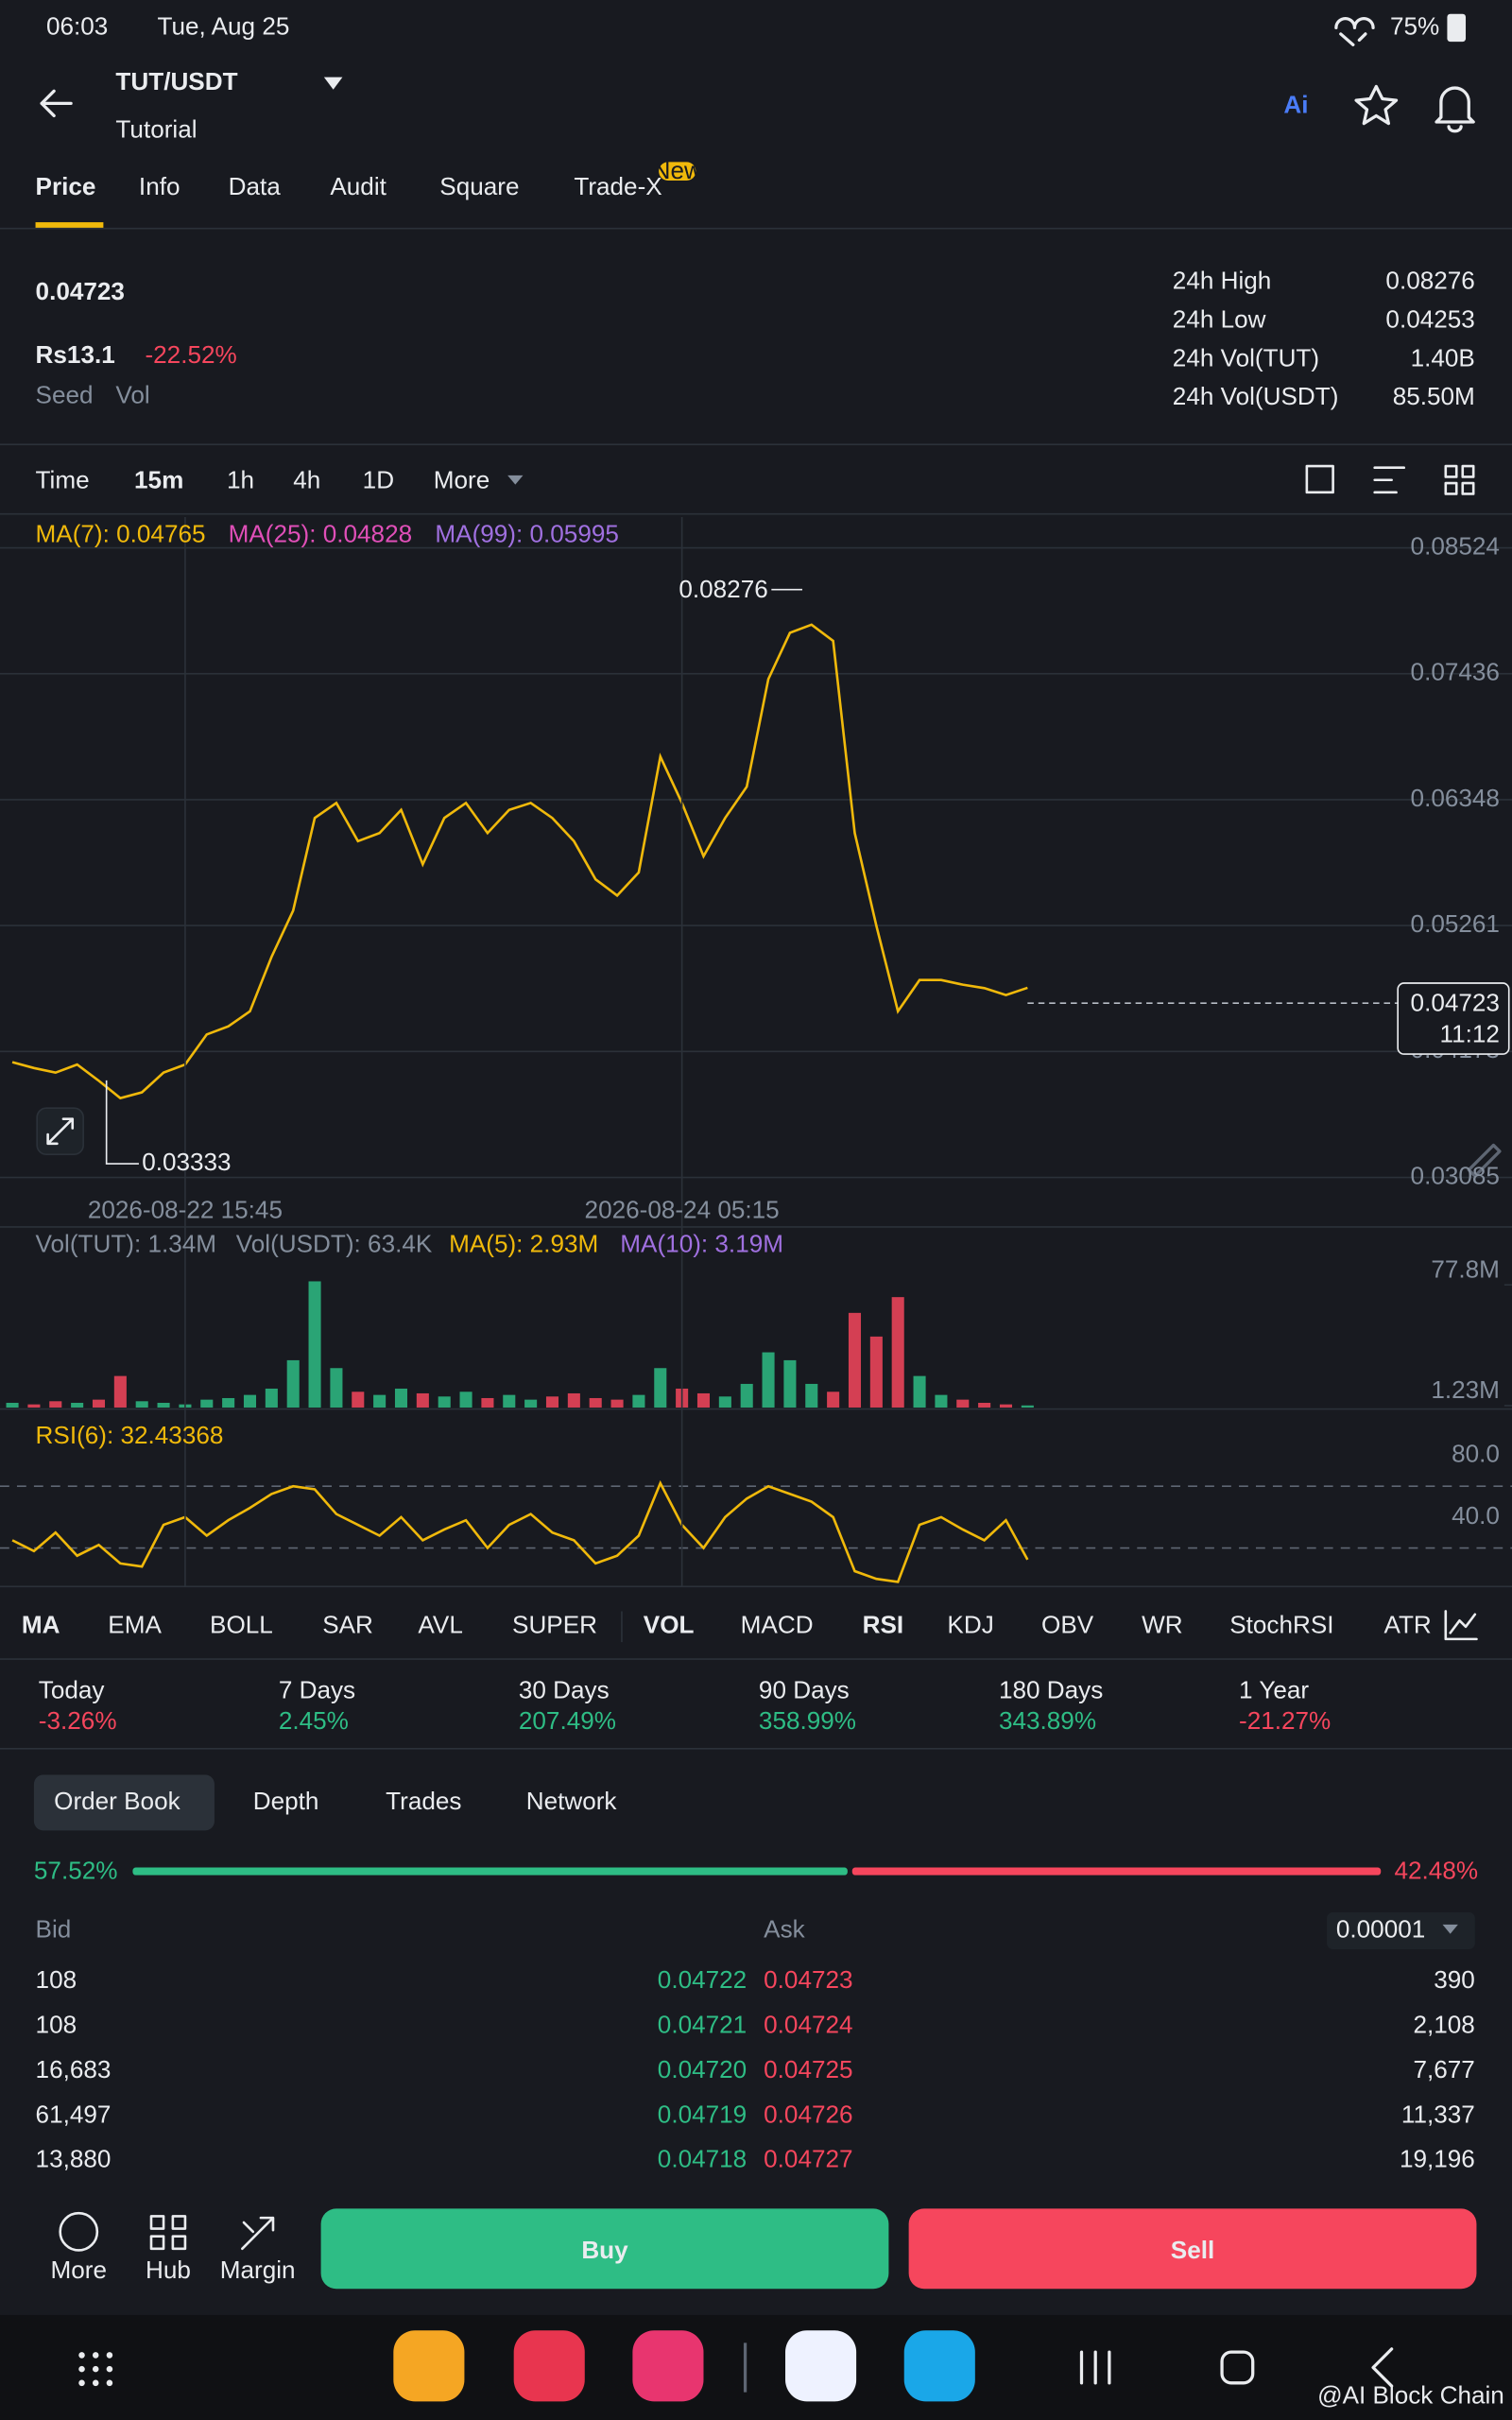 The height and width of the screenshot is (2420, 1512). I want to click on watermark: @AI Block Chain, so click(1410, 2394).